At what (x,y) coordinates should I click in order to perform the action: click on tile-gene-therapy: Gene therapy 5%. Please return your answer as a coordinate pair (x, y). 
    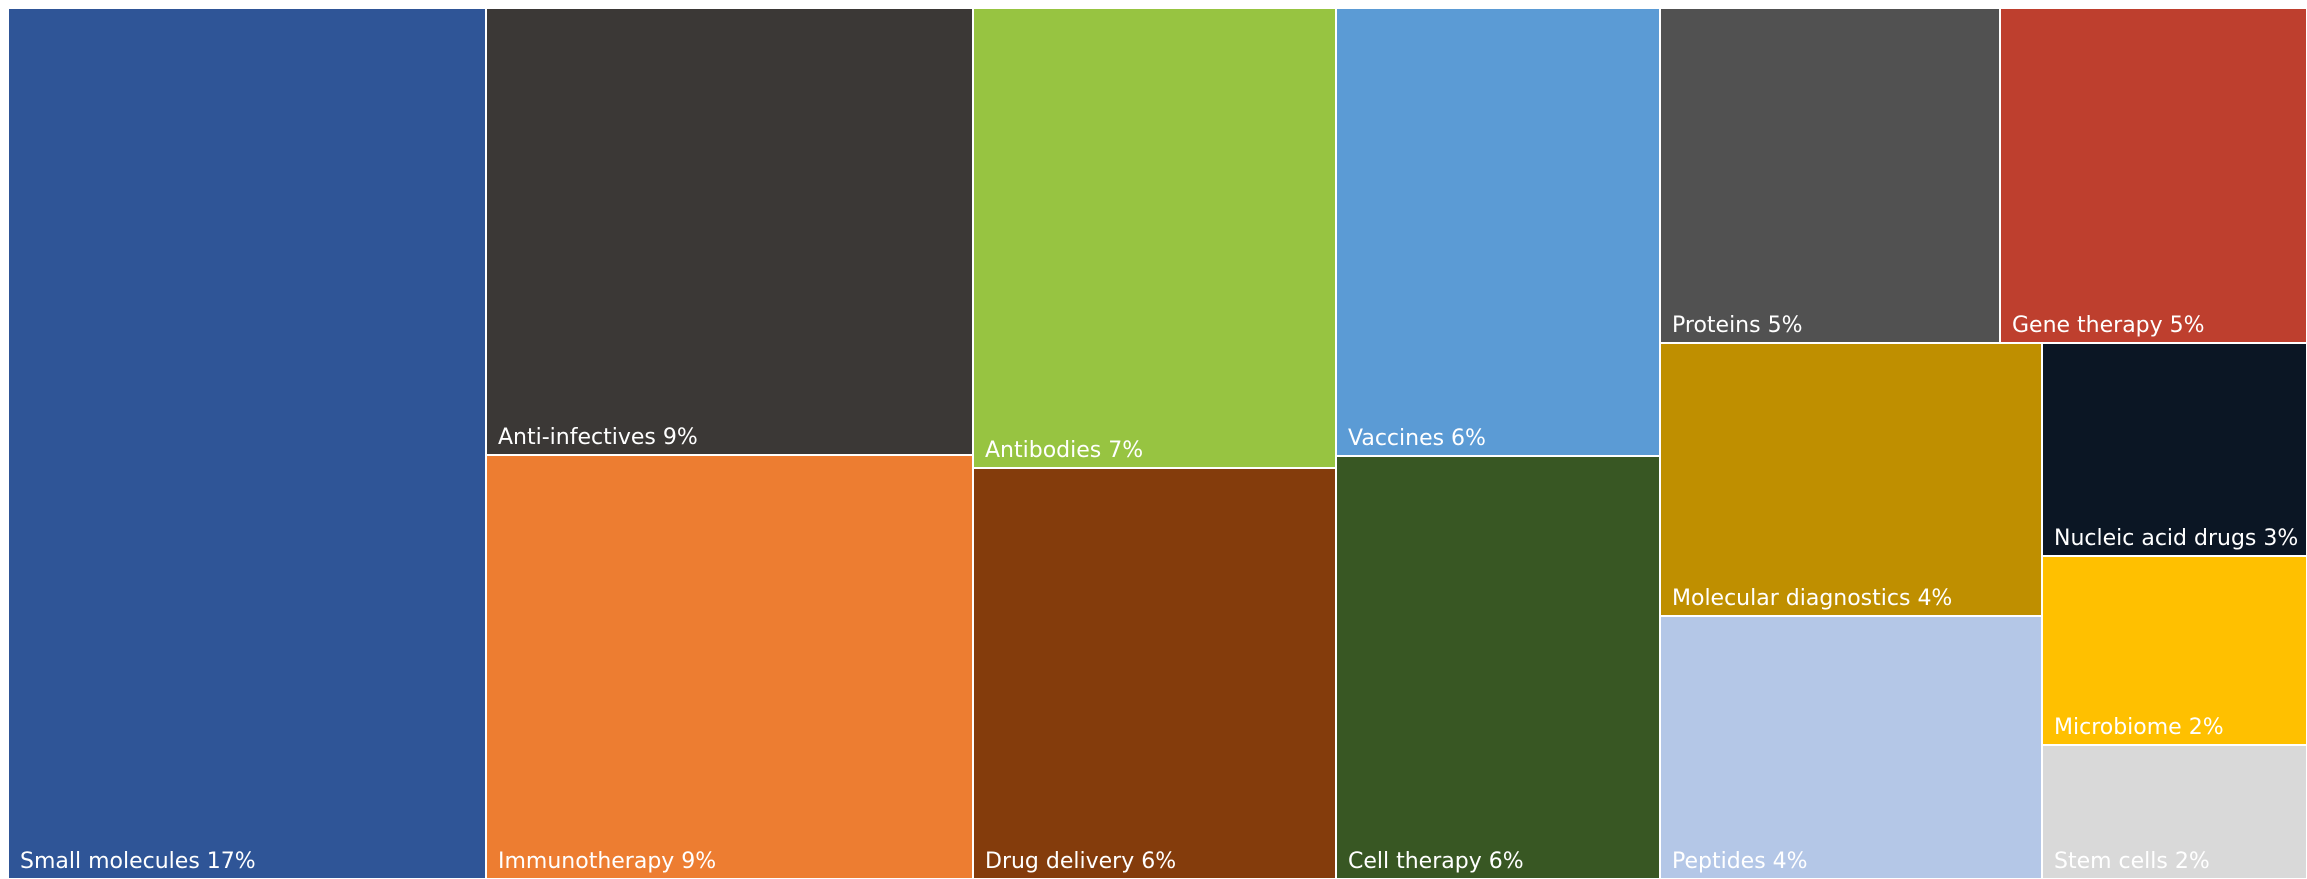
    Looking at the image, I should click on (2153, 175).